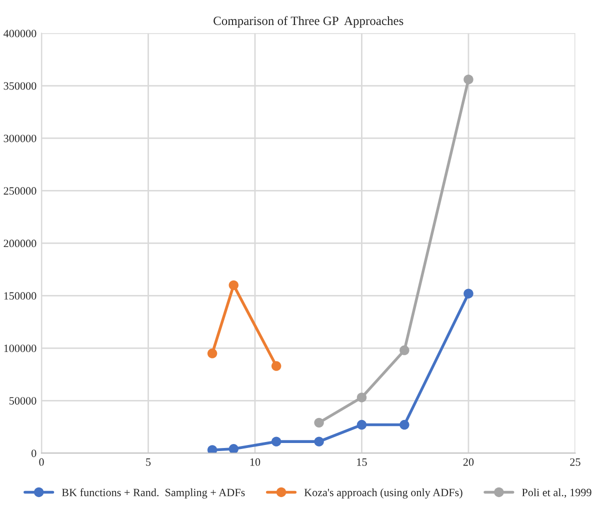  I want to click on x-tick-label: 25, so click(575, 462).